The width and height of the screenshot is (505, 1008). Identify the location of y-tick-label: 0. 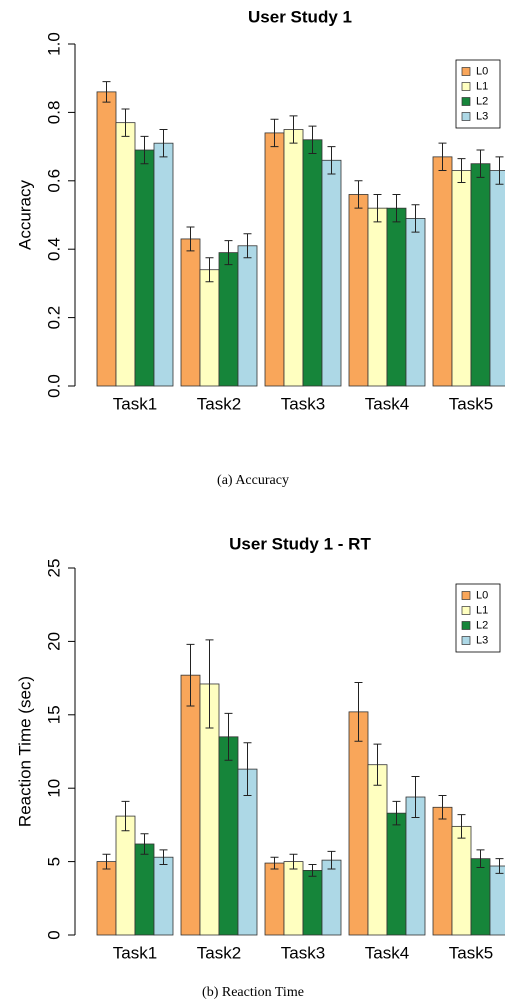
(53, 934).